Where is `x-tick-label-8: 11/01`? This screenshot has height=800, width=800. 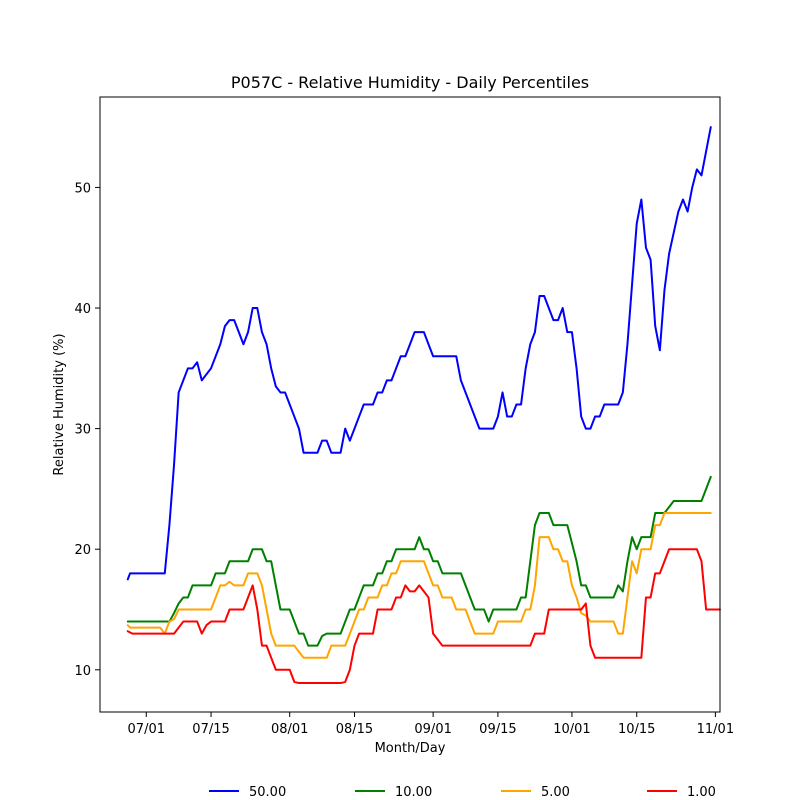 x-tick-label-8: 11/01 is located at coordinates (715, 729).